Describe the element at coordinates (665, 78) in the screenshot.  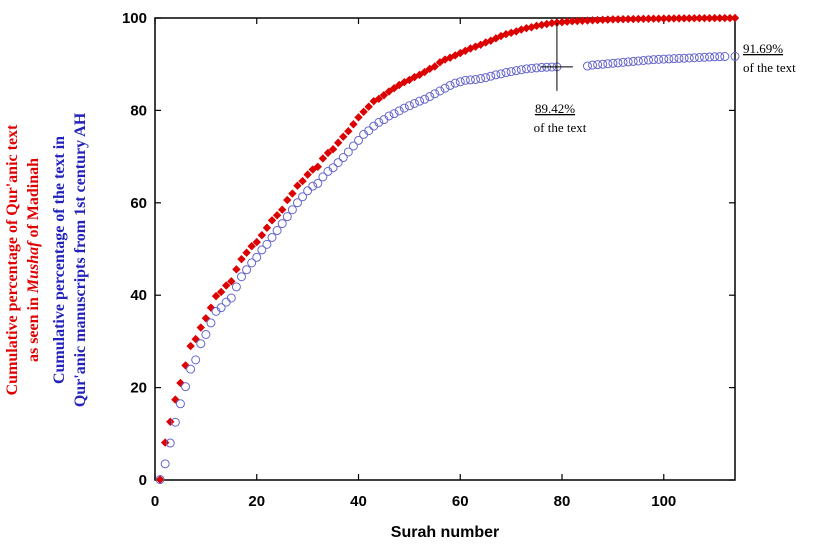
I see `annotations: 89.42% of the text 91.69% of the text` at that location.